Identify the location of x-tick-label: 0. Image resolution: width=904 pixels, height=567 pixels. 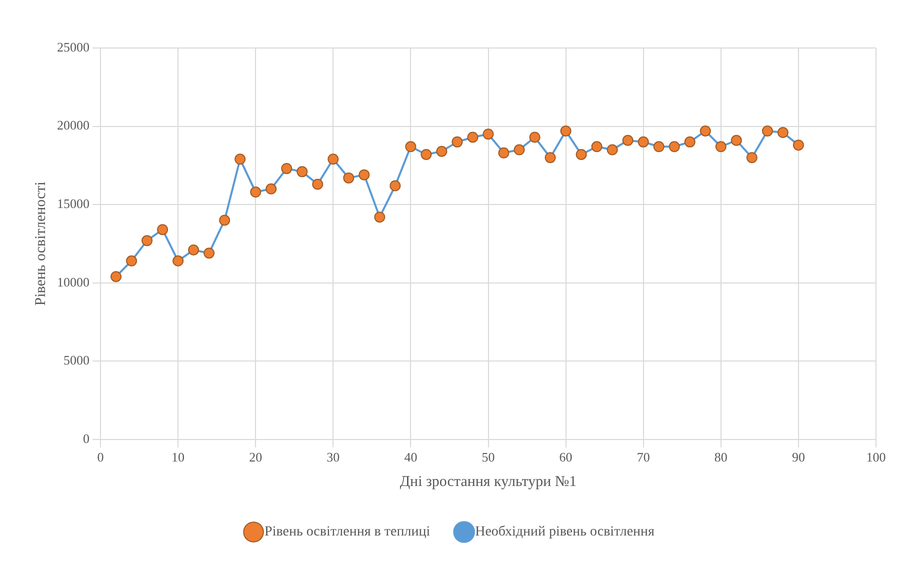
(100, 457).